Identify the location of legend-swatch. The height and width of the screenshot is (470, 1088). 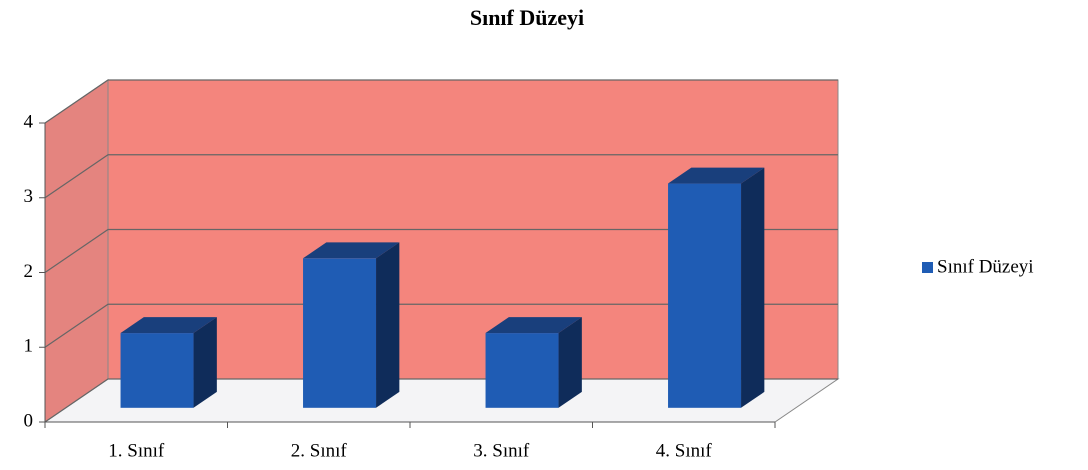
(927, 267).